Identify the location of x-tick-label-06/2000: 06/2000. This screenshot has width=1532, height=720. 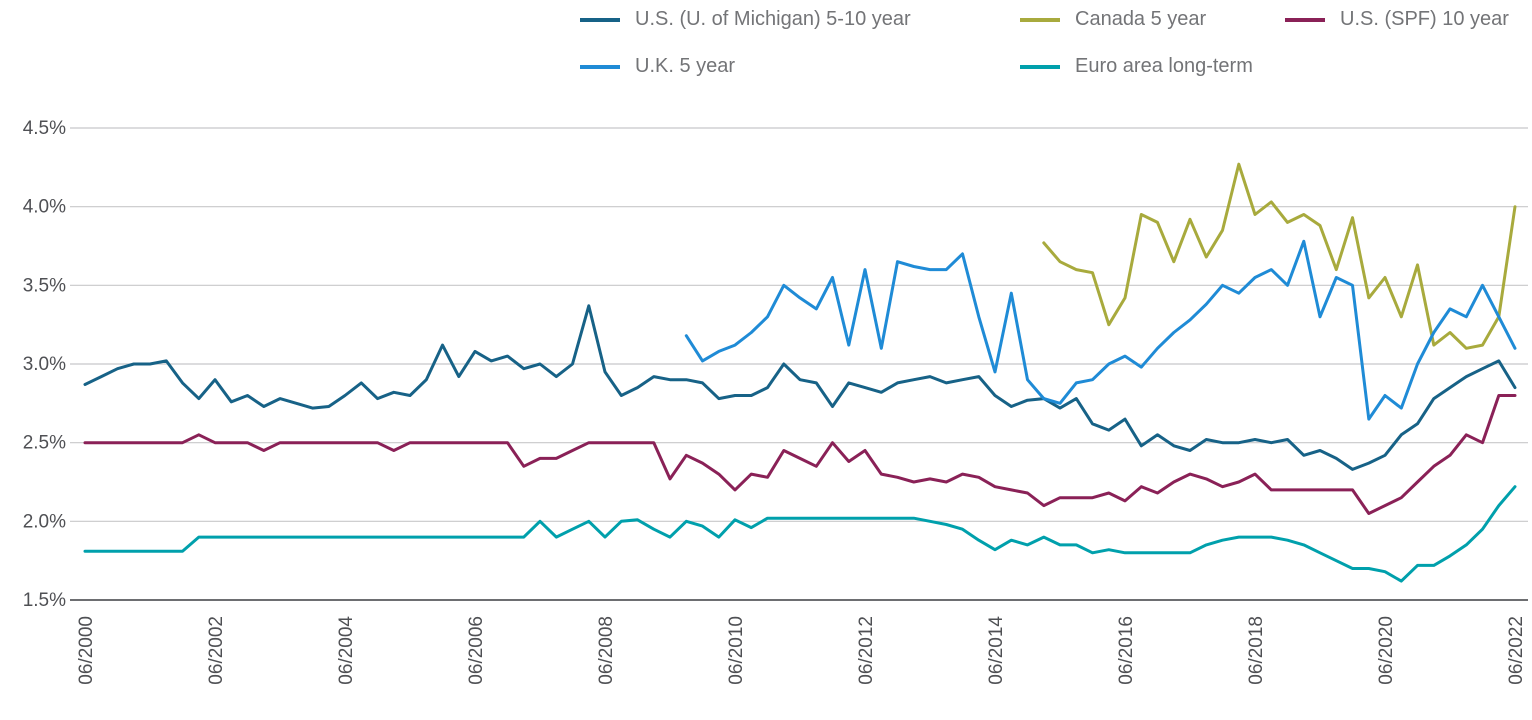
(86, 650).